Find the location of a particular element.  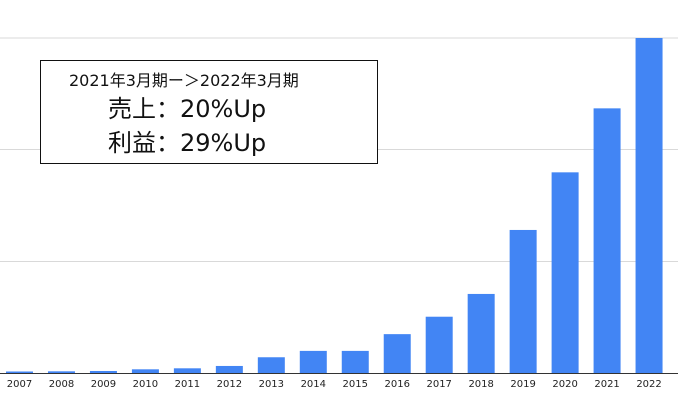

bar-2008 is located at coordinates (61, 372).